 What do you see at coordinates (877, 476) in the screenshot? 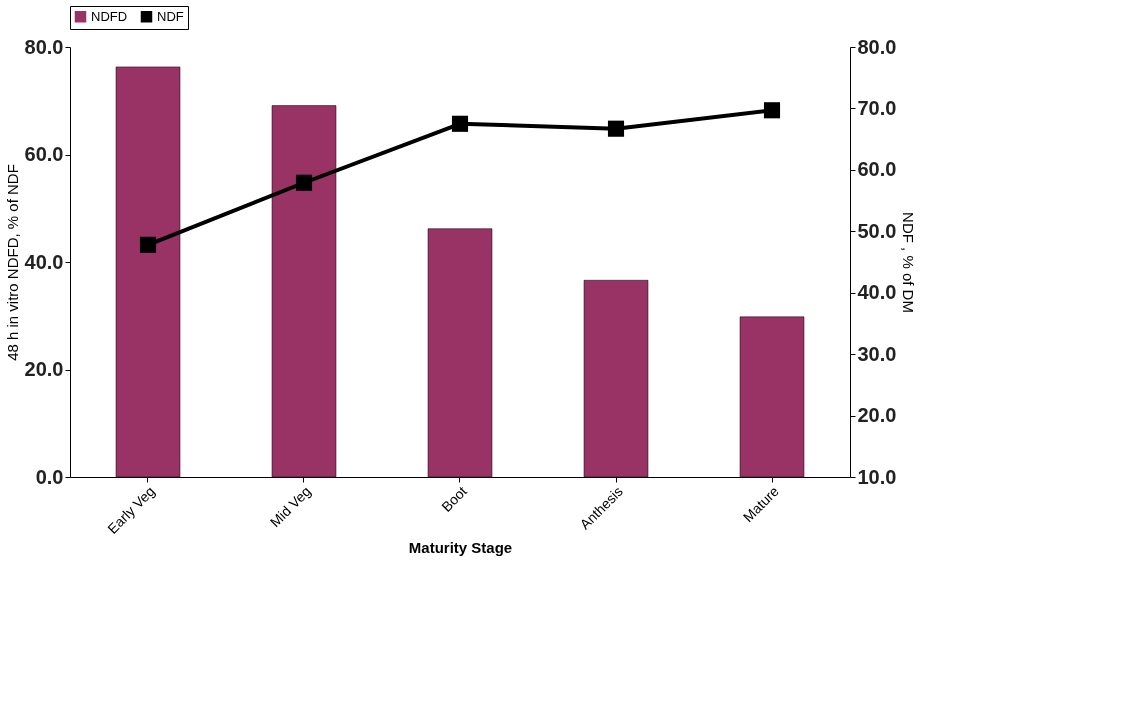
I see `y2-tick-label: 10.0` at bounding box center [877, 476].